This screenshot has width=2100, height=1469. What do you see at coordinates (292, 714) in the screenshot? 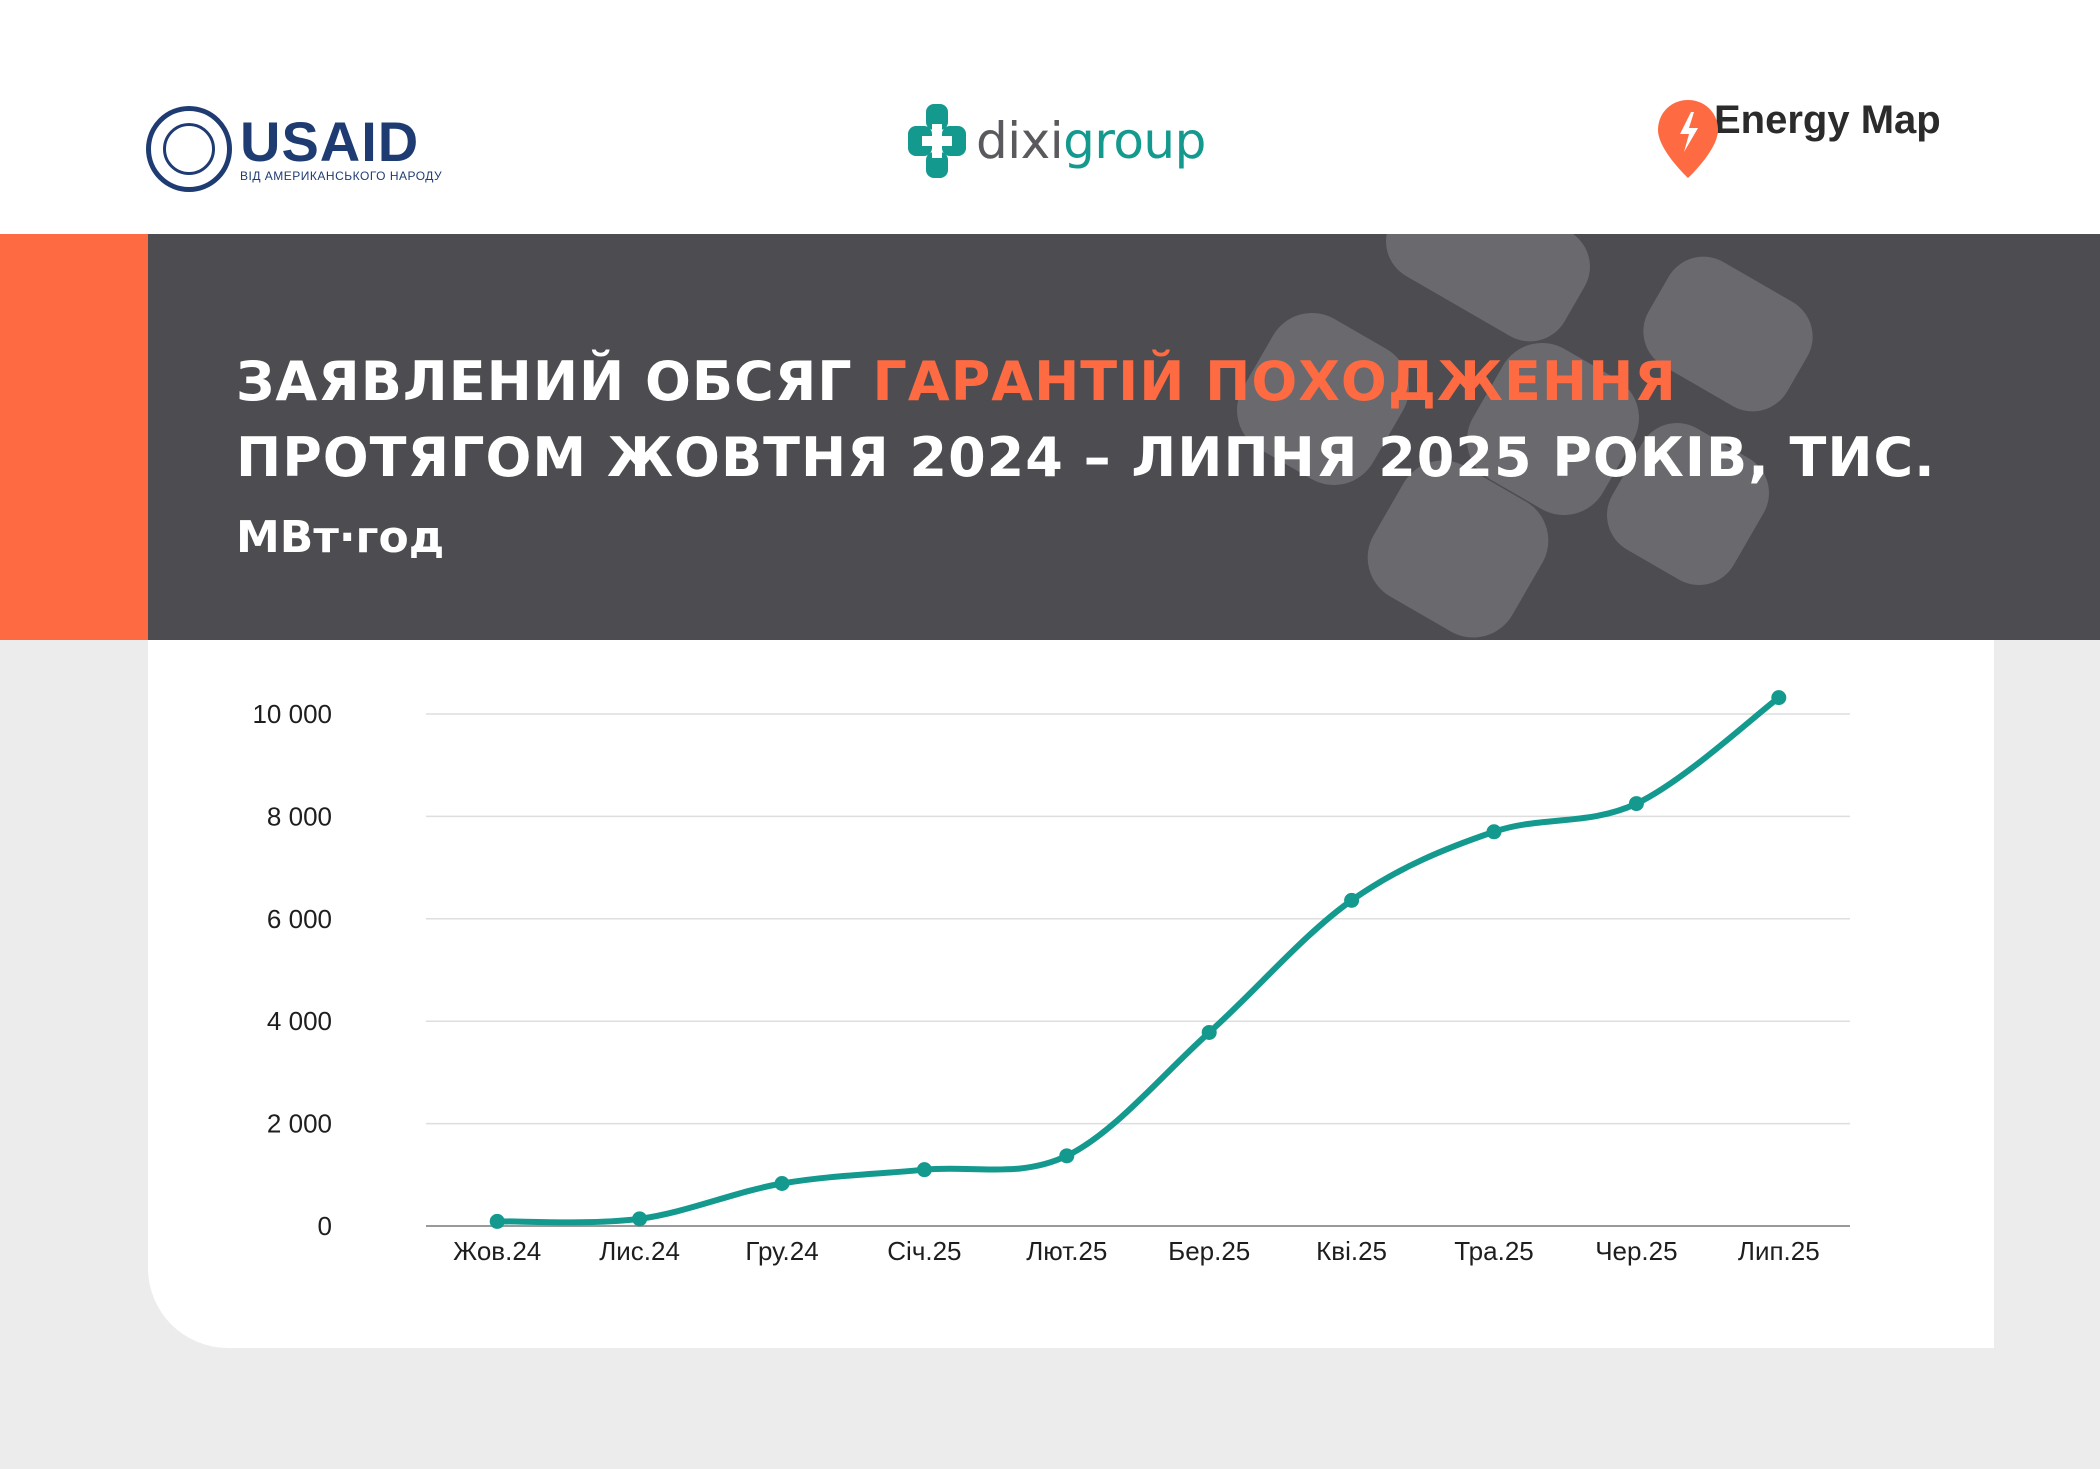
I see `y-tick-label: 10 000` at bounding box center [292, 714].